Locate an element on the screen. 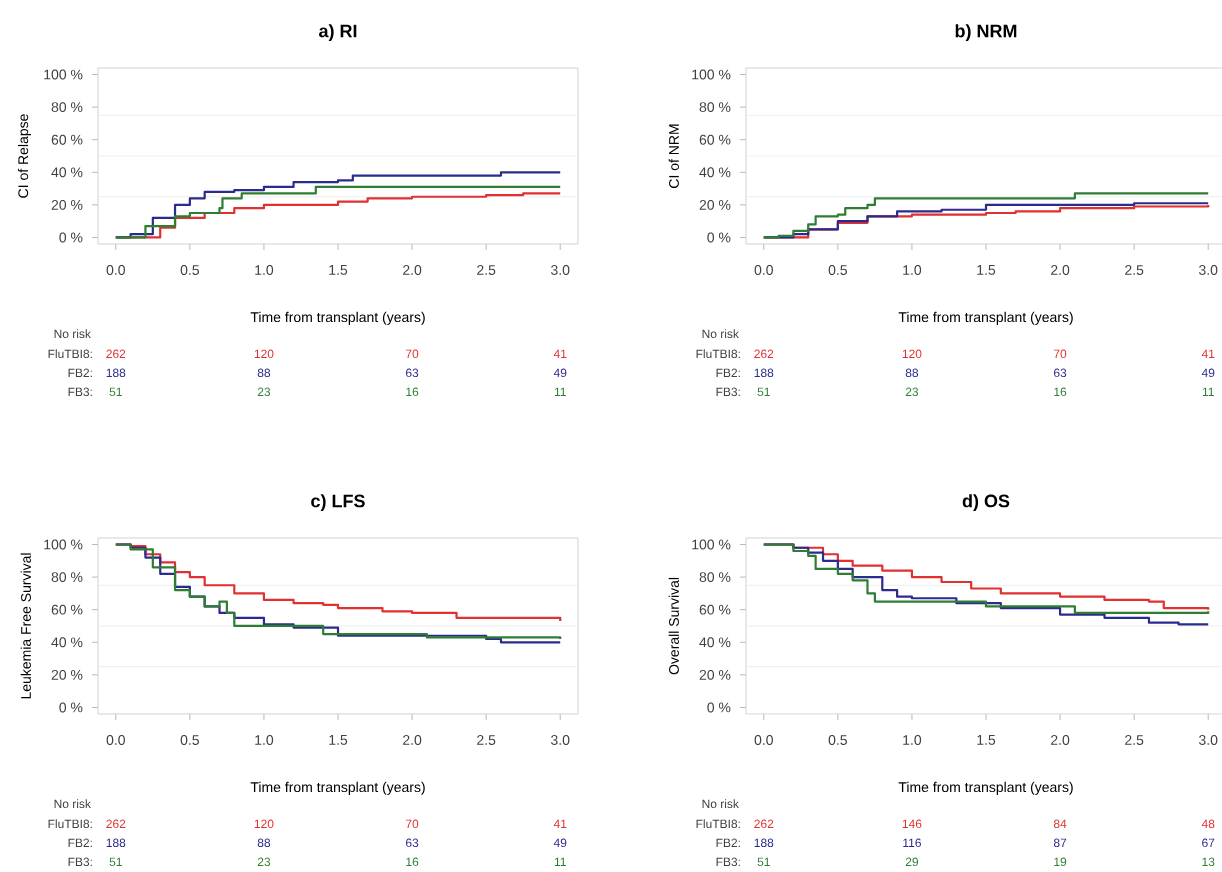 The image size is (1222, 872). chart-title: c) LFS is located at coordinates (338, 502).